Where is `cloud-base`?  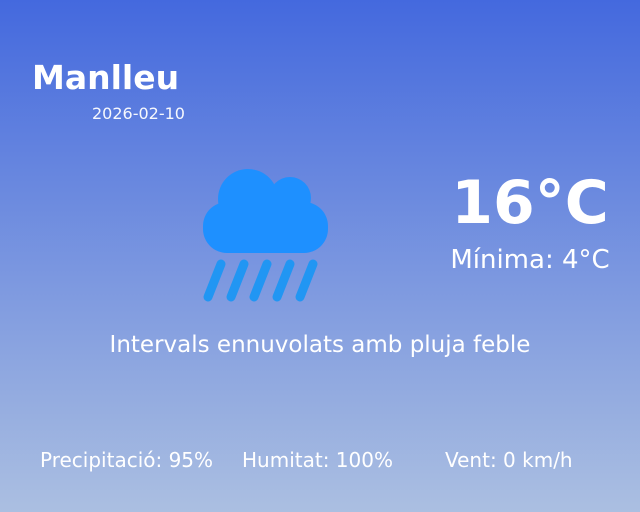 cloud-base is located at coordinates (265, 227).